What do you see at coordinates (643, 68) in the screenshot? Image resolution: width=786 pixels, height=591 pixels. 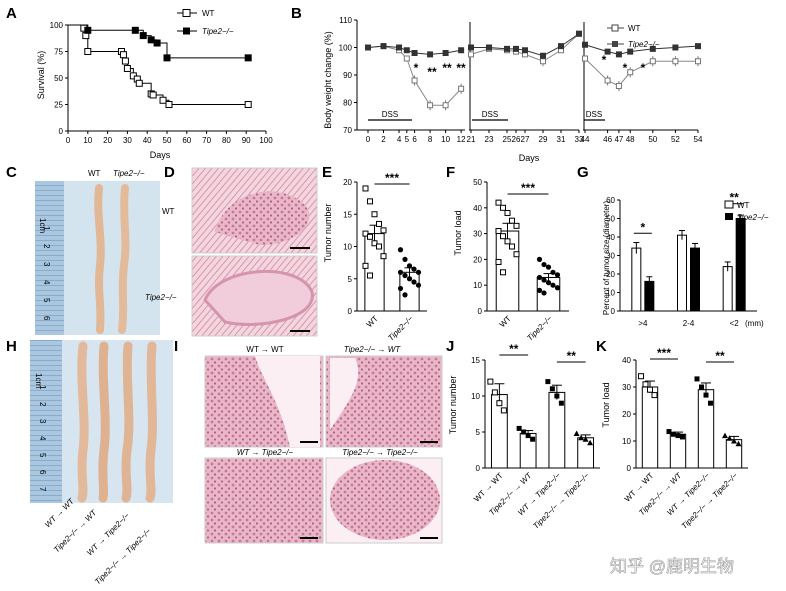 I see `B-star-7: *` at bounding box center [643, 68].